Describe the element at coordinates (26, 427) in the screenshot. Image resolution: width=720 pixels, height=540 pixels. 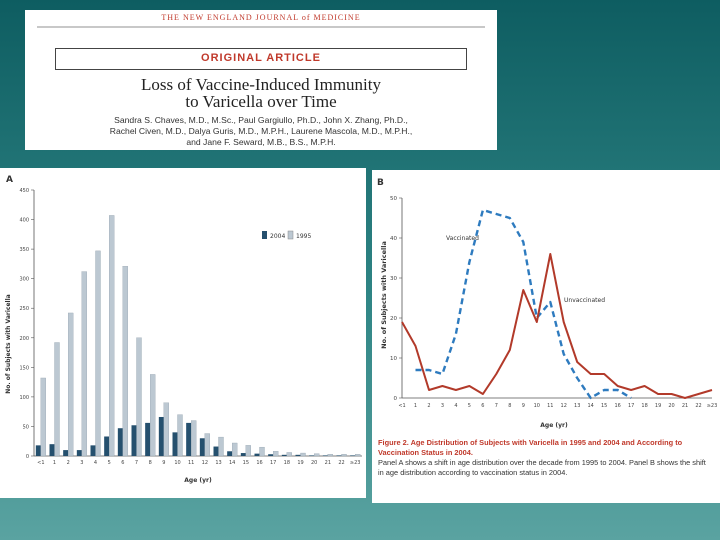
I see `panel-a-y-tick-label: 50` at that location.